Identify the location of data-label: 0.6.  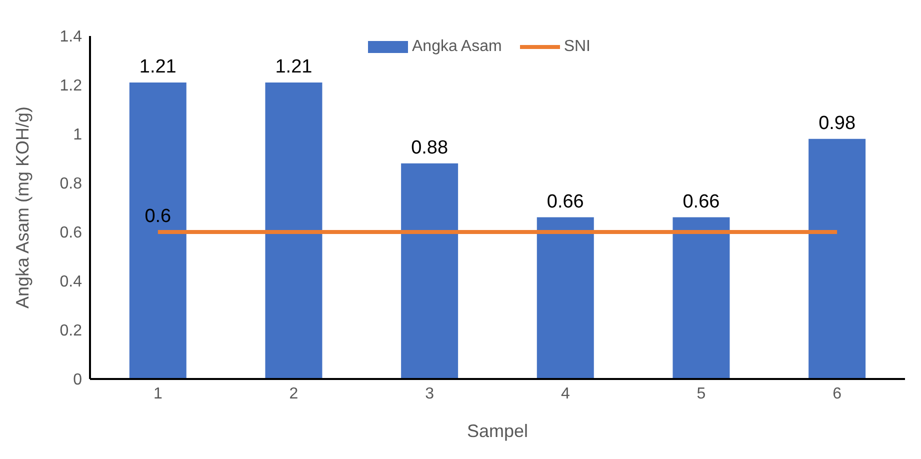
(158, 216).